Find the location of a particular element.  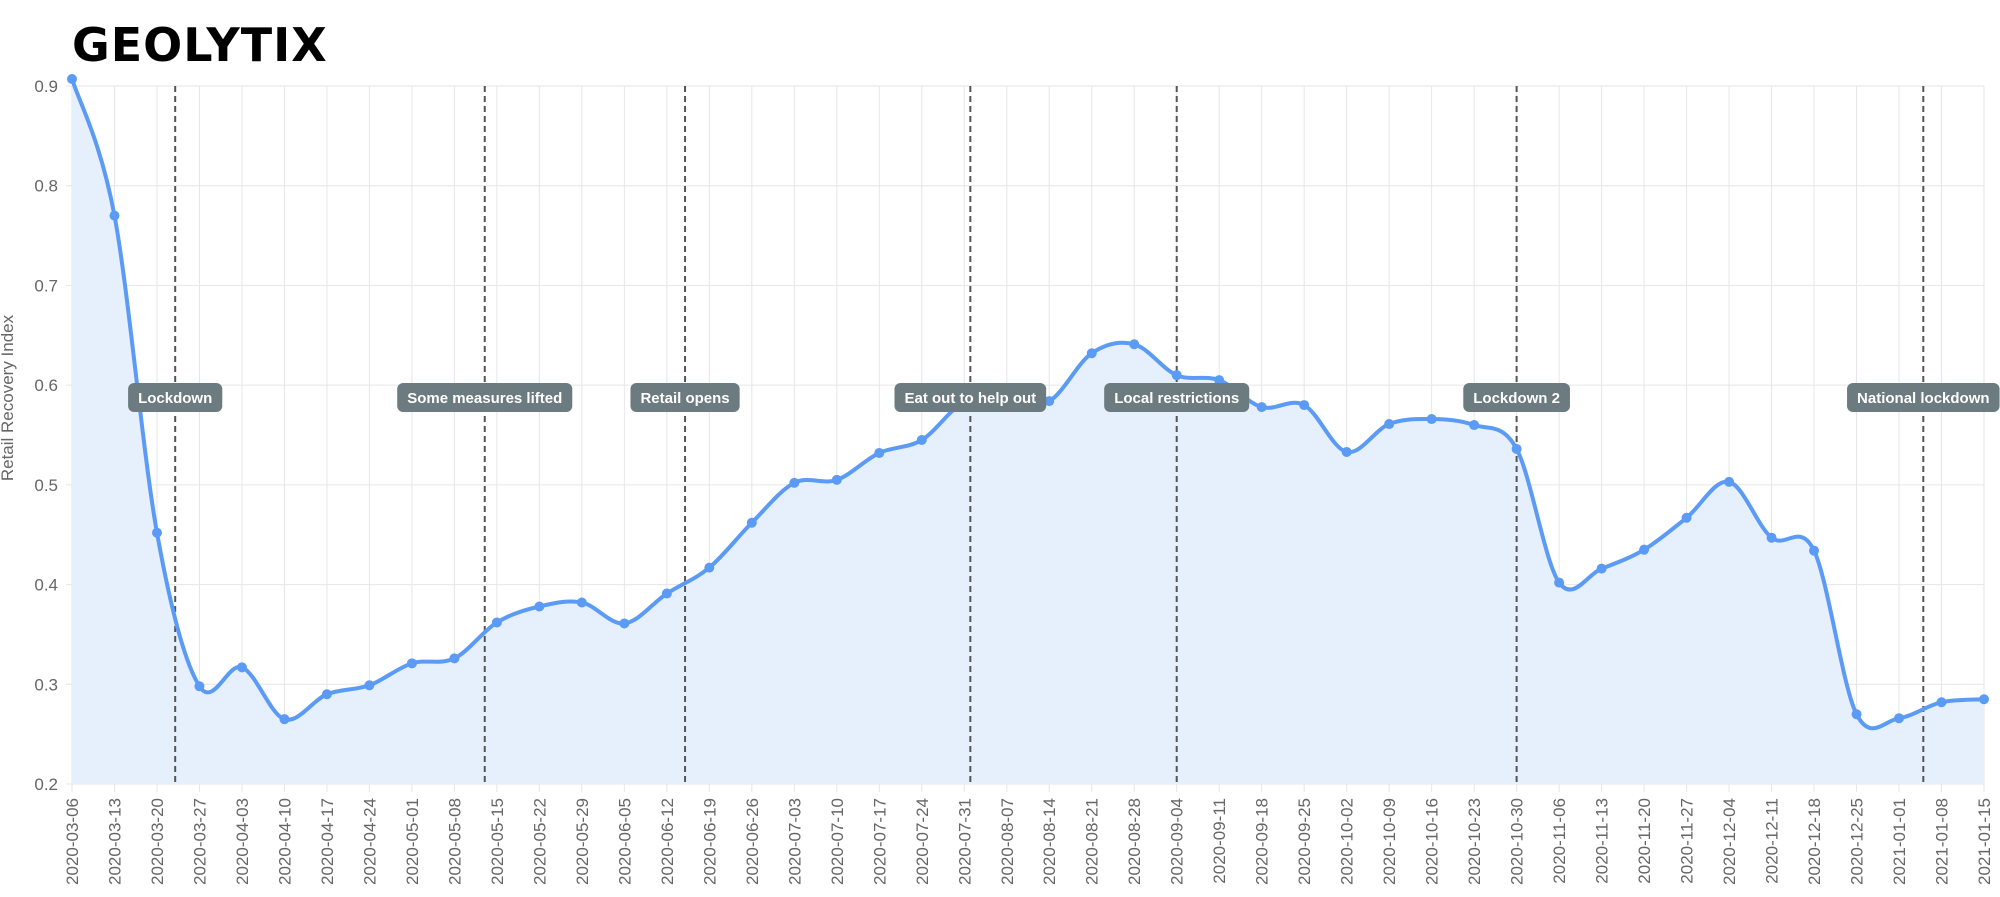

annotation-text: Some measures lifted is located at coordinates (484, 398).